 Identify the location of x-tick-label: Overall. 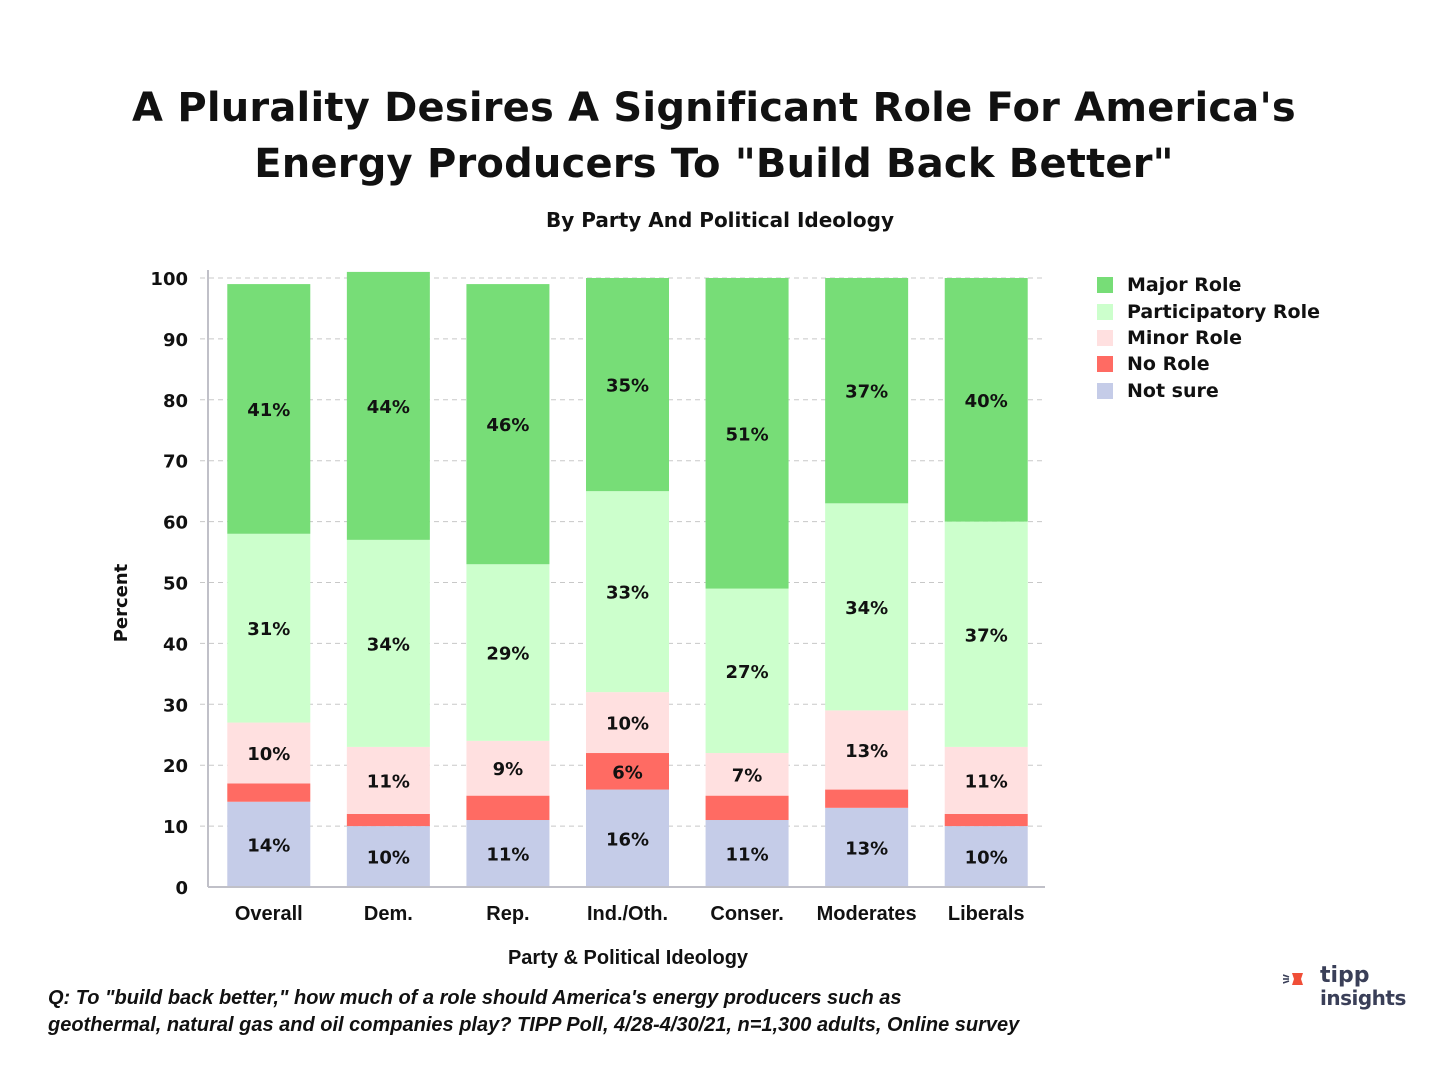
(269, 914).